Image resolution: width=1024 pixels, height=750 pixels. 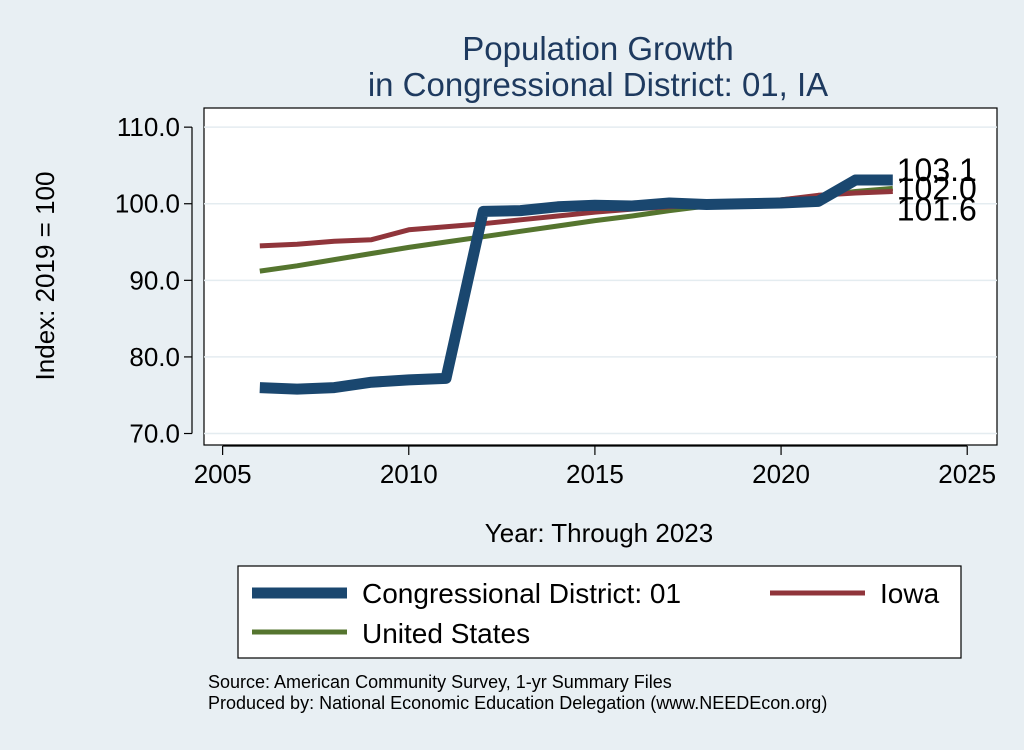 I want to click on x-tick-label: 2010, so click(x=409, y=474).